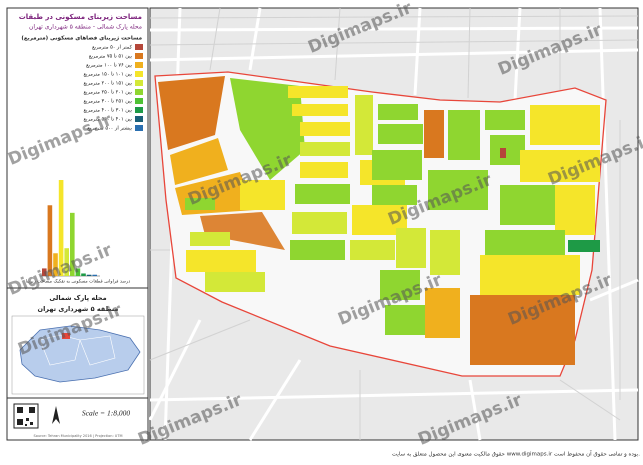  I want to click on north-arrow, so click(56, 415).